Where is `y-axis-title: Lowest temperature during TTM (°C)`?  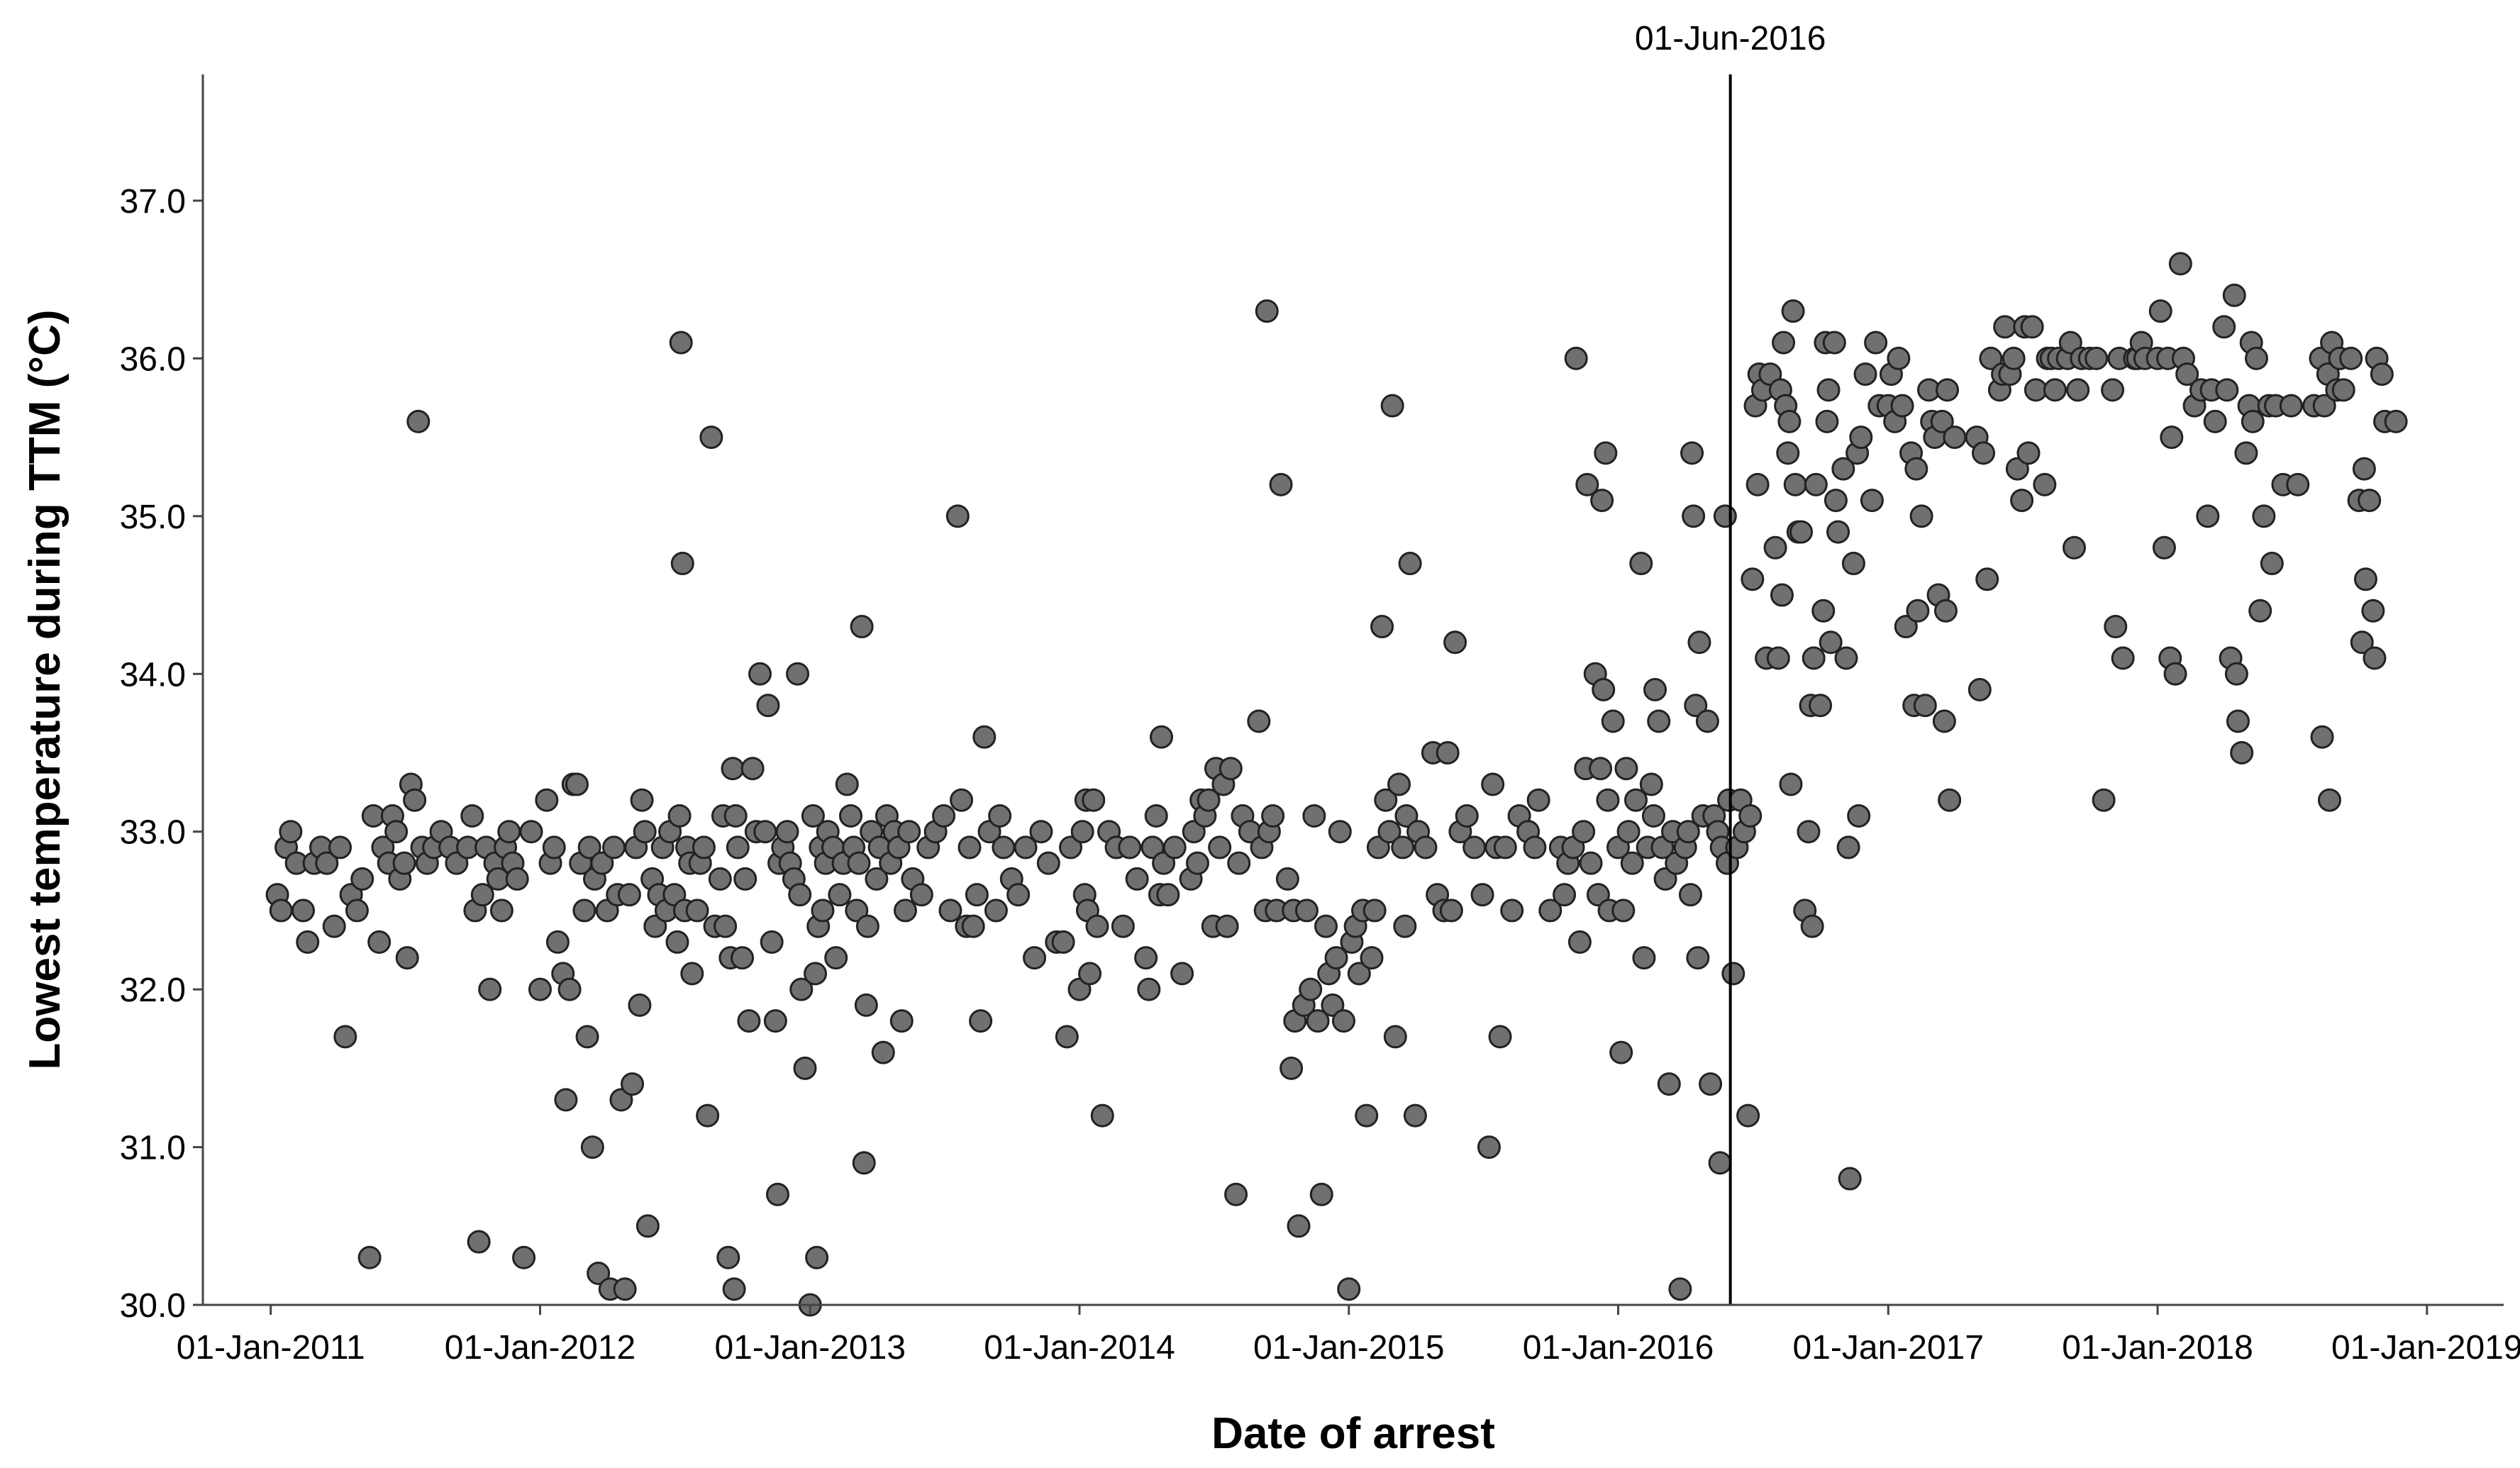
y-axis-title: Lowest temperature during TTM (°C) is located at coordinates (45, 690).